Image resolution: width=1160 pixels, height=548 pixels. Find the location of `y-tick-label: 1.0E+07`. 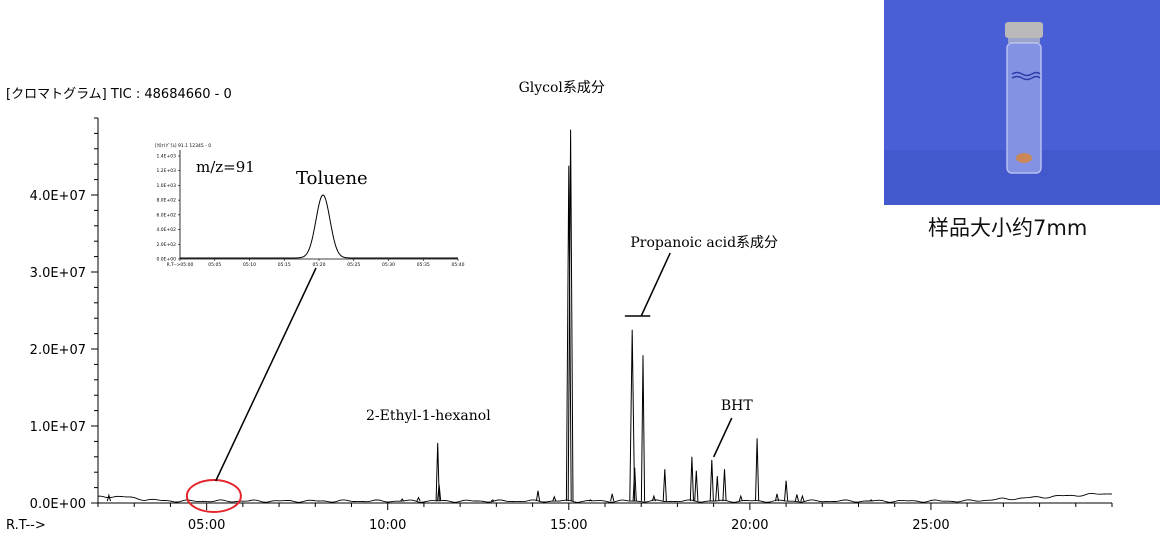

y-tick-label: 1.0E+07 is located at coordinates (58, 427).